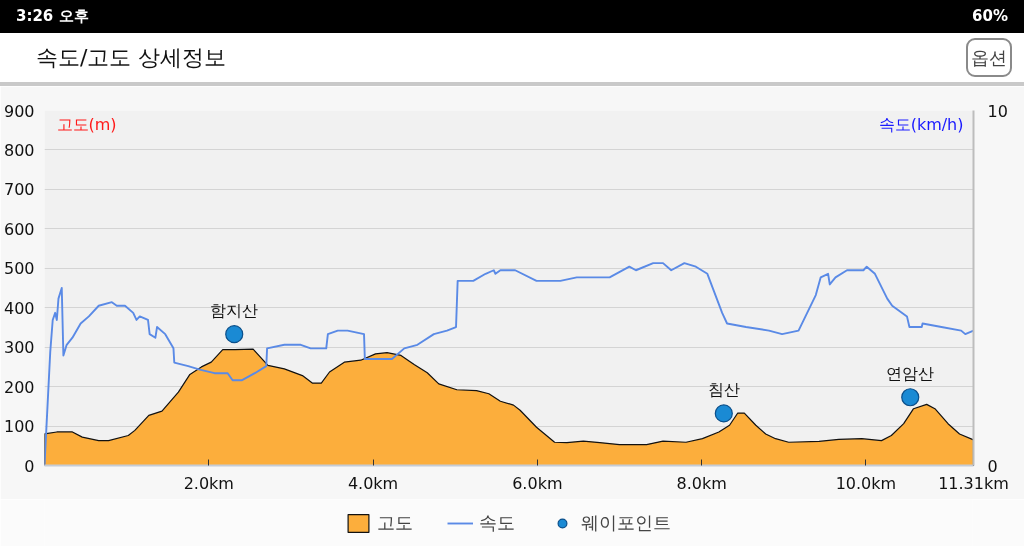  What do you see at coordinates (19, 308) in the screenshot?
I see `y-tick-label: 400` at bounding box center [19, 308].